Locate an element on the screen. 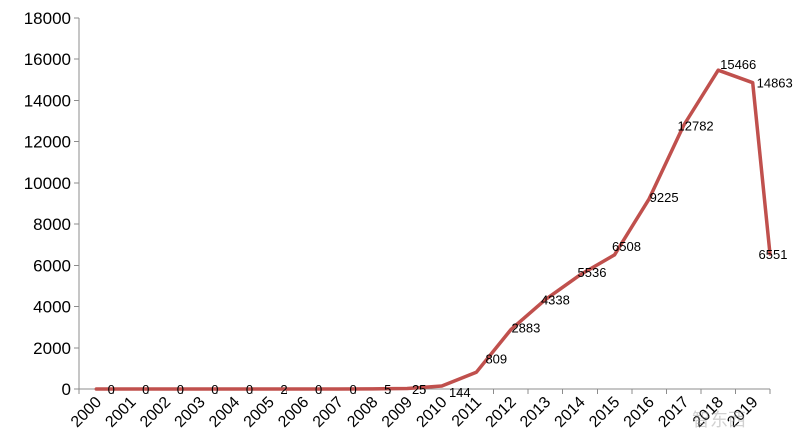 This screenshot has height=445, width=800. x-tick-label: 2015 is located at coordinates (604, 412).